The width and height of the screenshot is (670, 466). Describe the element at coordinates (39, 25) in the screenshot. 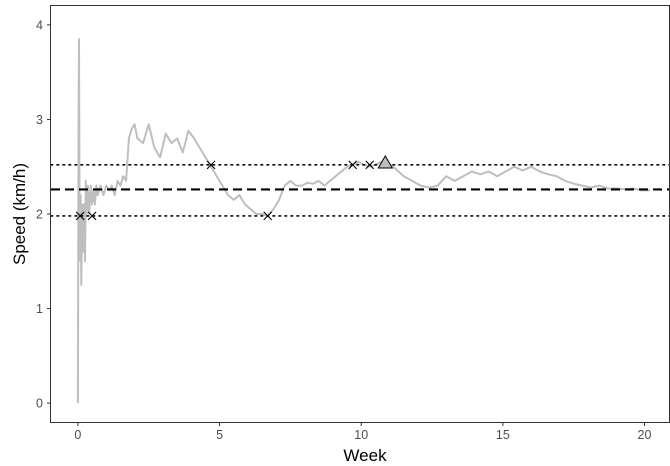

I see `y-tick-label-4: 4` at that location.